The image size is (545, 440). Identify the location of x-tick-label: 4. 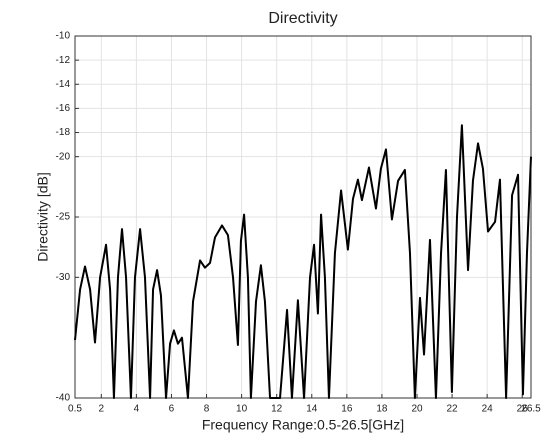
(137, 409).